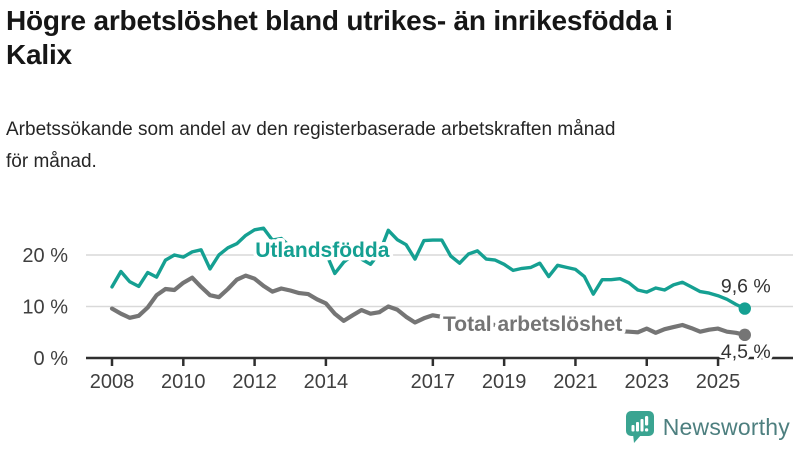  Describe the element at coordinates (112, 382) in the screenshot. I see `x-tick-label: 2008` at that location.